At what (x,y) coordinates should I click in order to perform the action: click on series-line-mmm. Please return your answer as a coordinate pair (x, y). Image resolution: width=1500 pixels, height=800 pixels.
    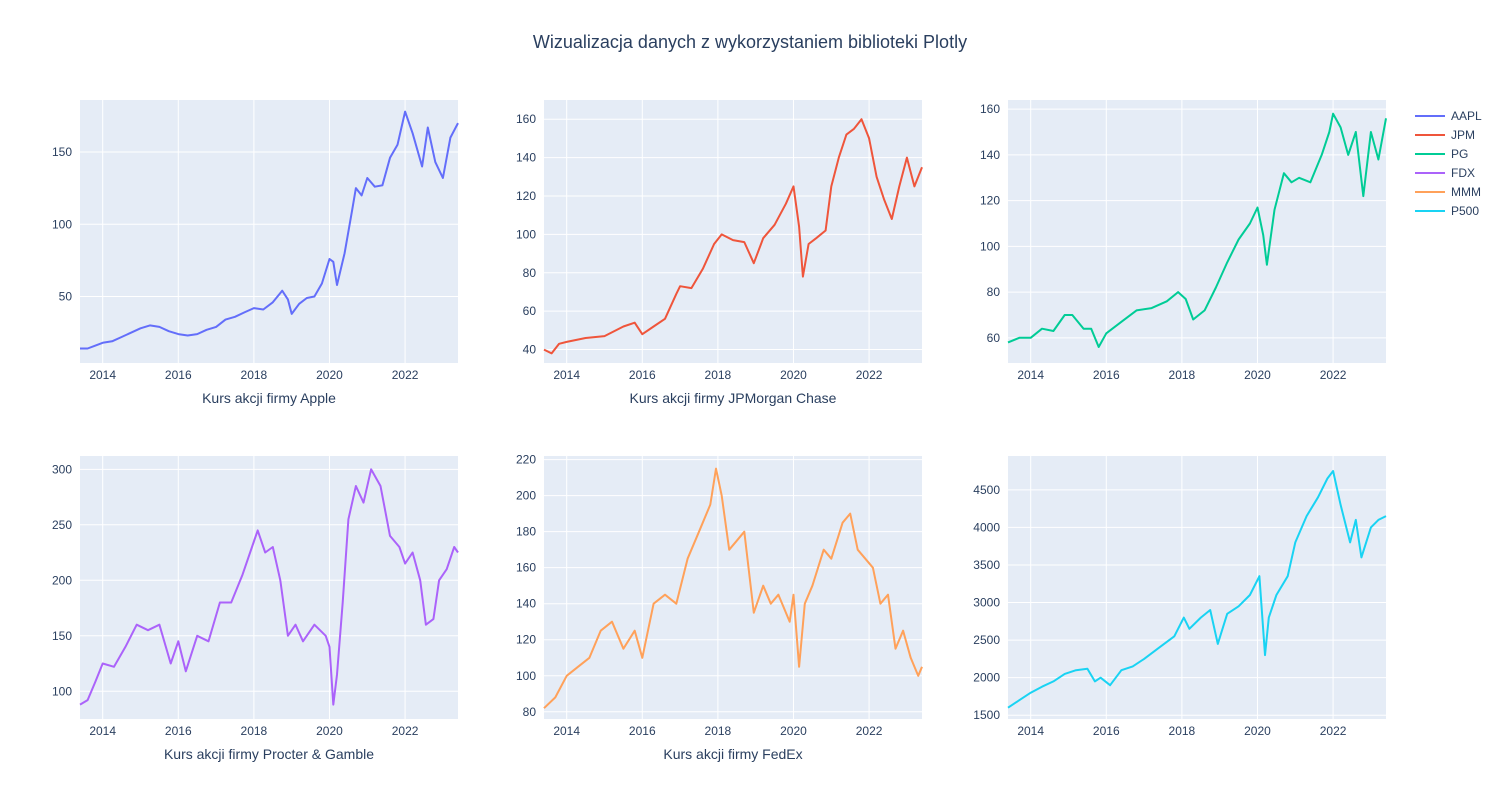
    Looking at the image, I should click on (733, 588).